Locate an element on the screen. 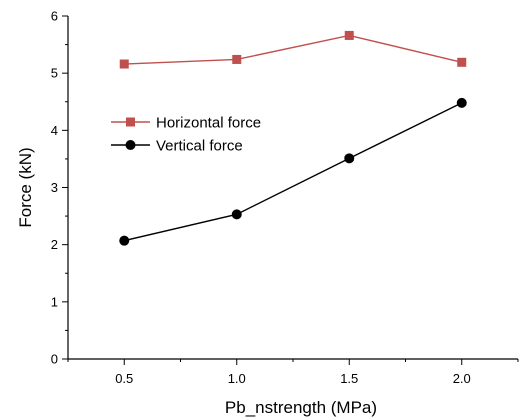  x-axis-title: Pb_nstrength (MPa) is located at coordinates (301, 407).